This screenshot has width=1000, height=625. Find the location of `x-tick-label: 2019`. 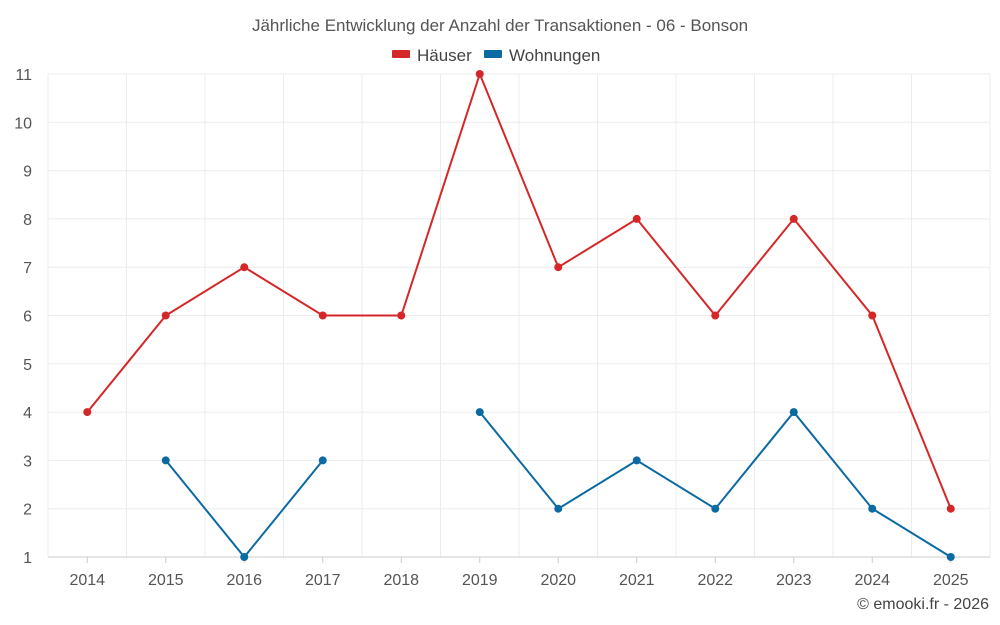

x-tick-label: 2019 is located at coordinates (480, 580).